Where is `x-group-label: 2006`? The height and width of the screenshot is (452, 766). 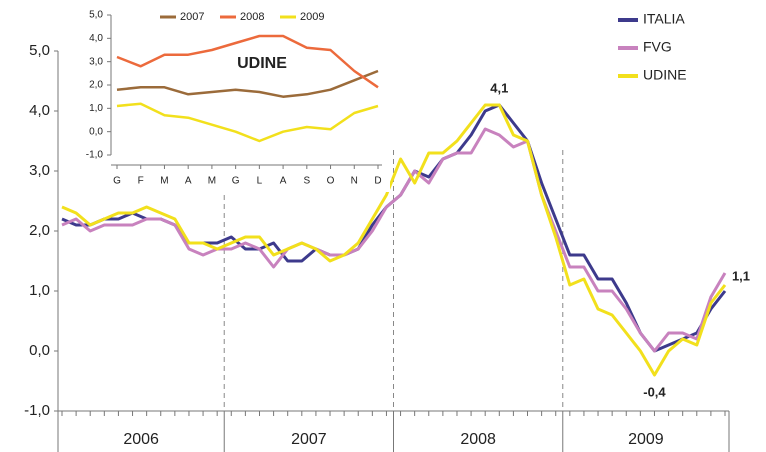 x-group-label: 2006 is located at coordinates (141, 439).